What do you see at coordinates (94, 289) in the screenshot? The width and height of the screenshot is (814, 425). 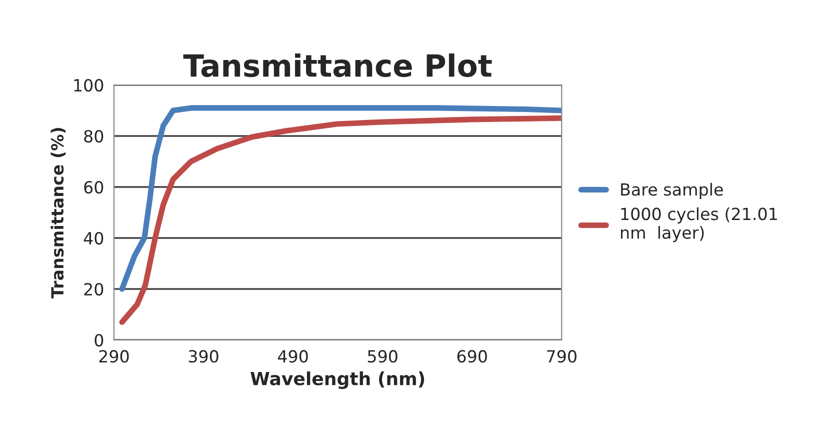 I see `y-tick-label: 20` at bounding box center [94, 289].